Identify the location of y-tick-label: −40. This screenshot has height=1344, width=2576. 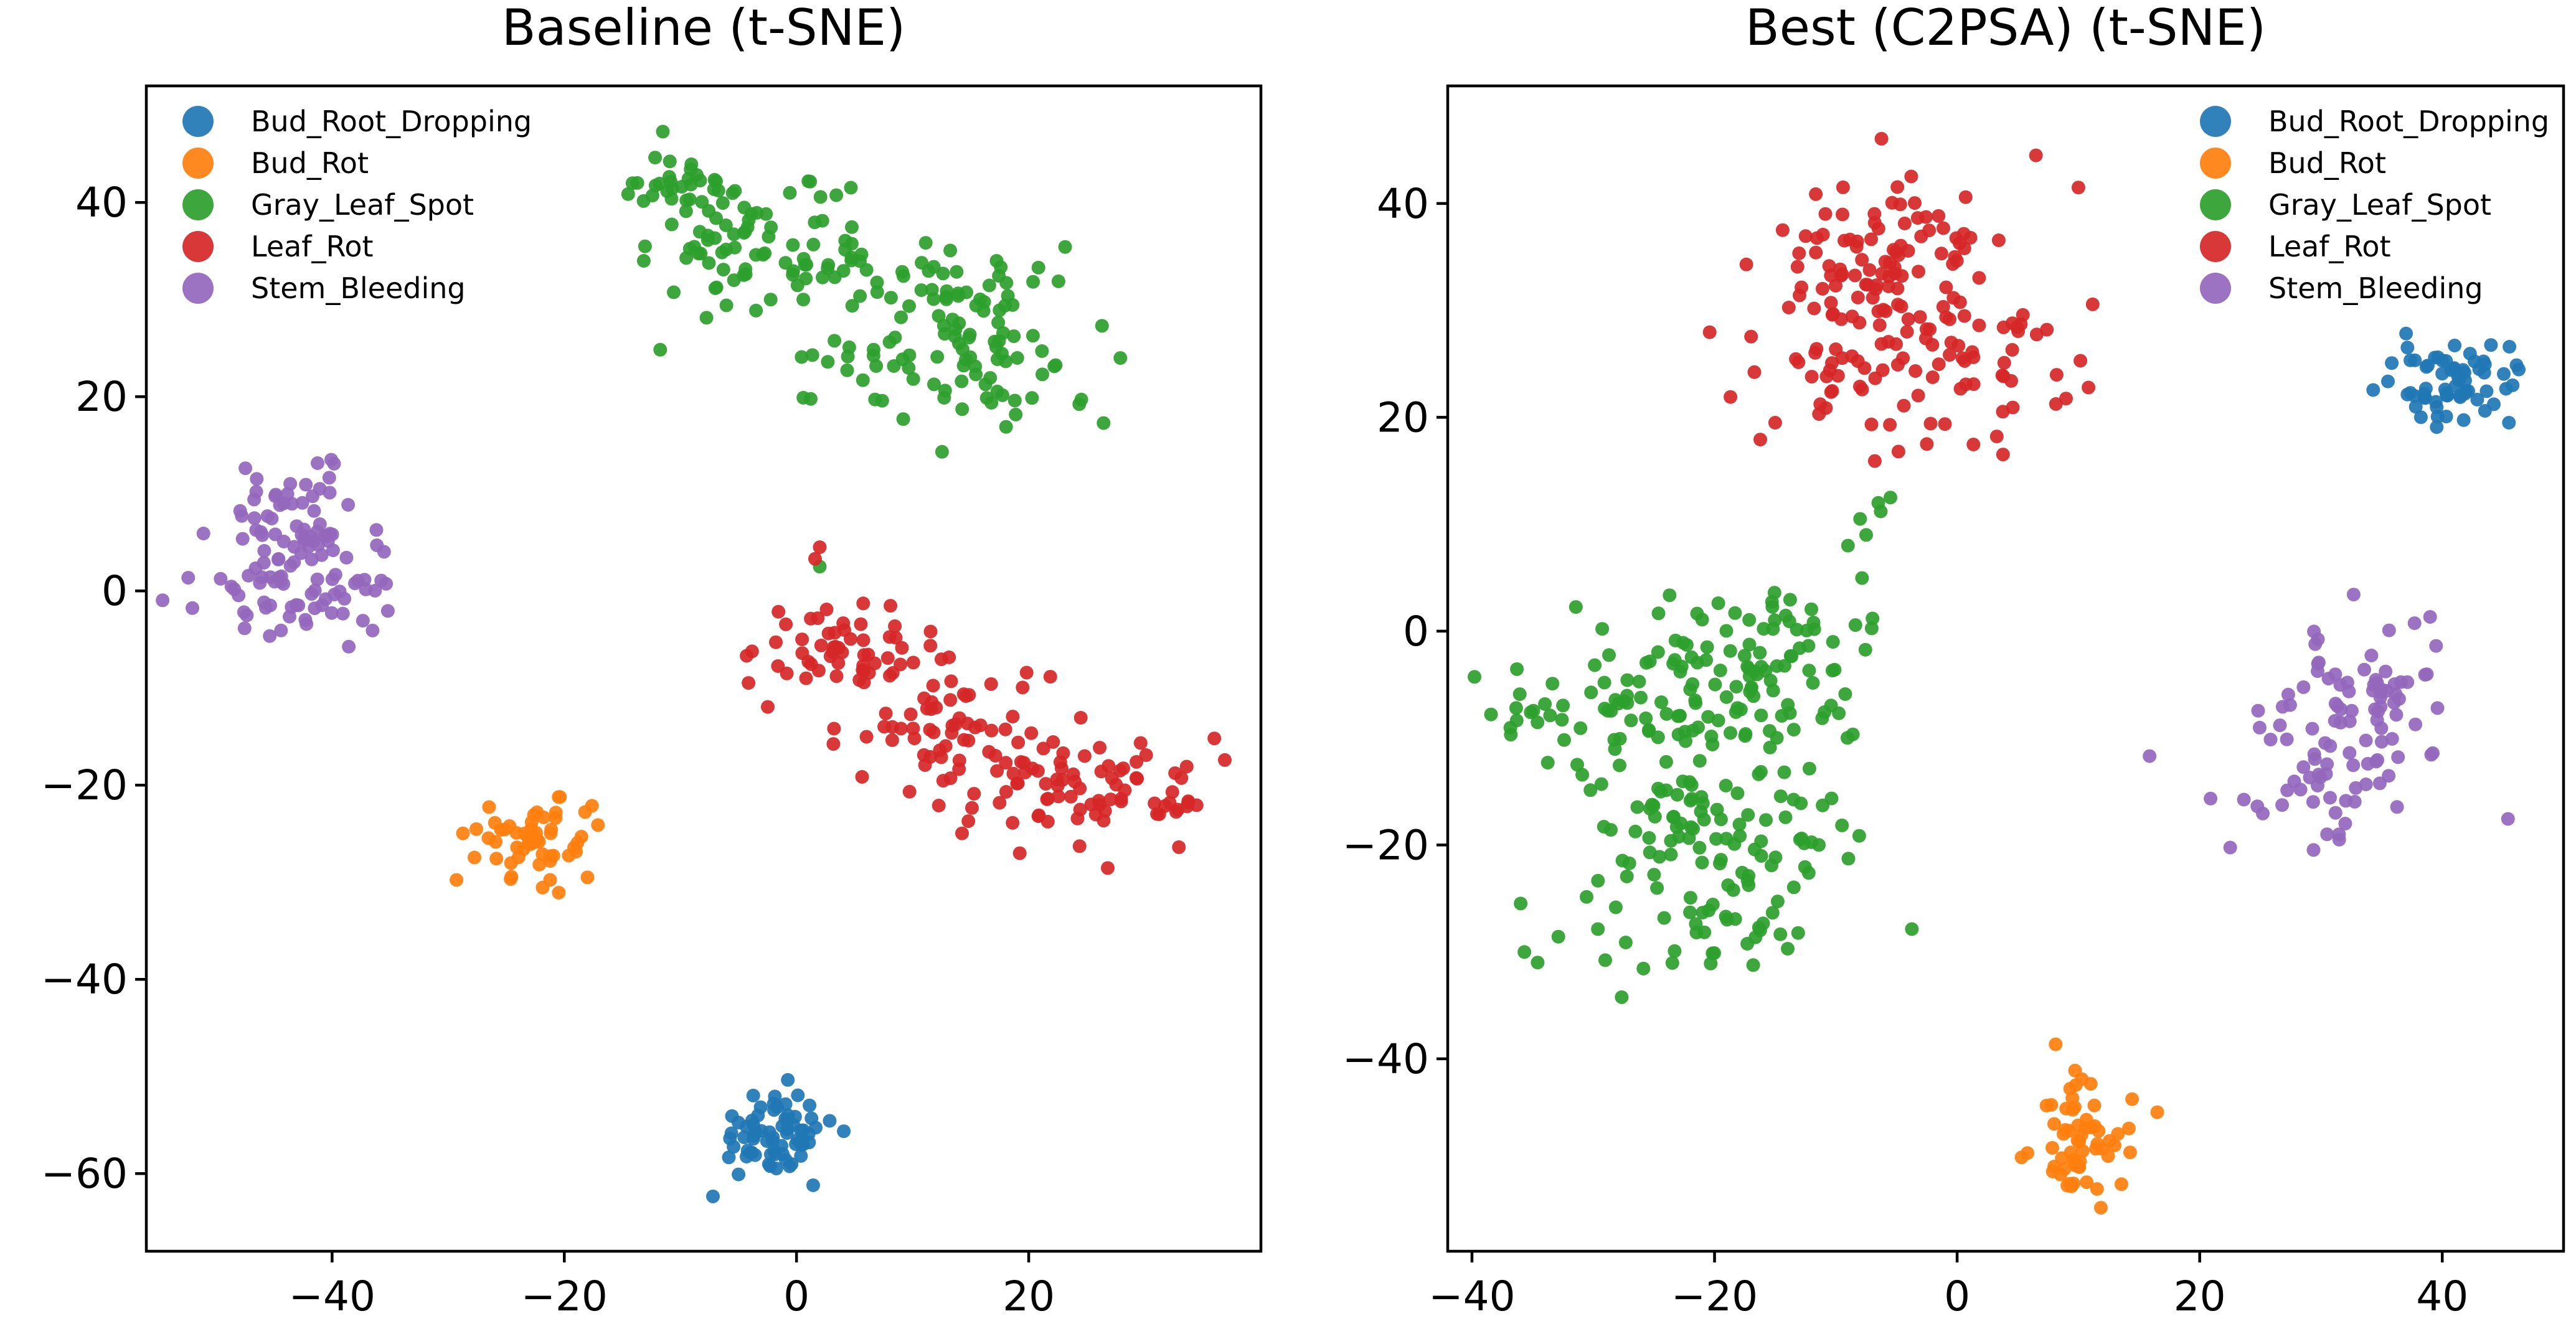
(1385, 1059).